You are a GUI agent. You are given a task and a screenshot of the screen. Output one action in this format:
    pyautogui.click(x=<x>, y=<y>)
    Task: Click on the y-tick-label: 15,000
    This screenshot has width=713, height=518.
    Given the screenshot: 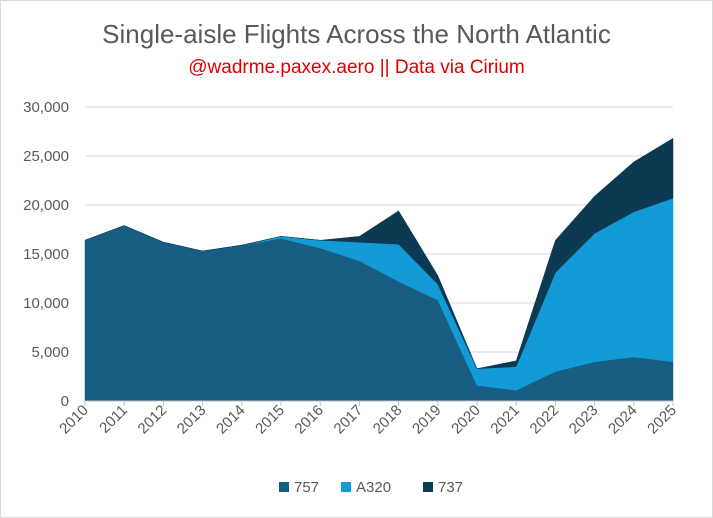 What is the action you would take?
    pyautogui.click(x=46, y=254)
    